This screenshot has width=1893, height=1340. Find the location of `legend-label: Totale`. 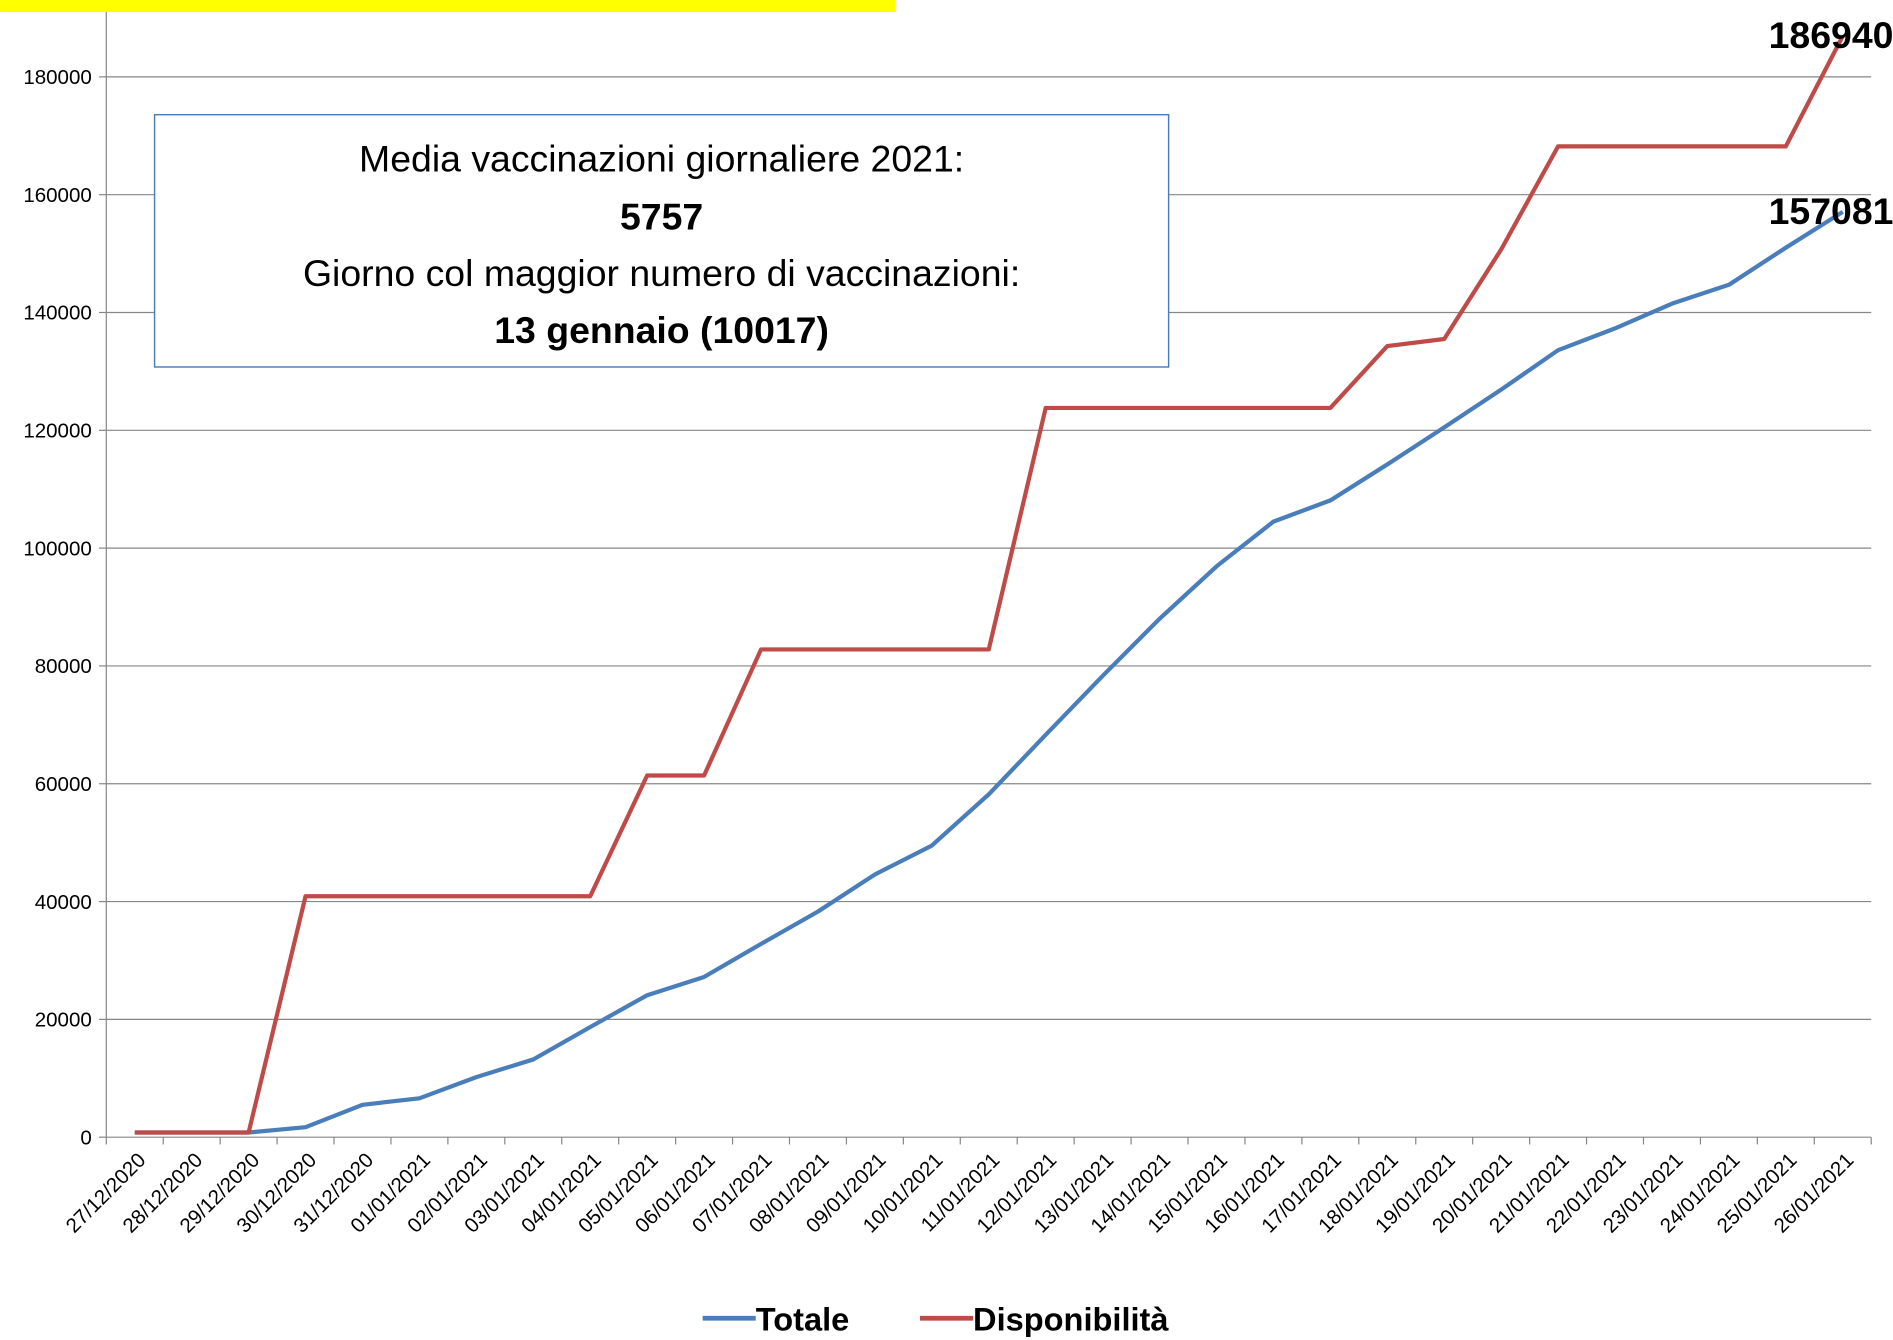

legend-label: Totale is located at coordinates (803, 1318).